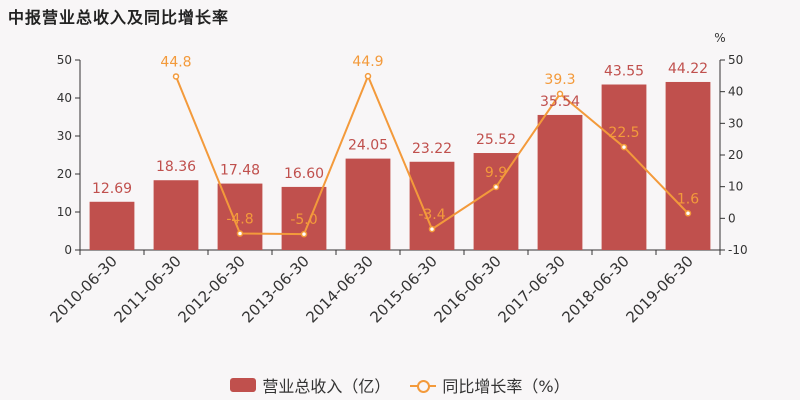 The width and height of the screenshot is (800, 400). I want to click on y-right-tick-label: 40, so click(735, 92).